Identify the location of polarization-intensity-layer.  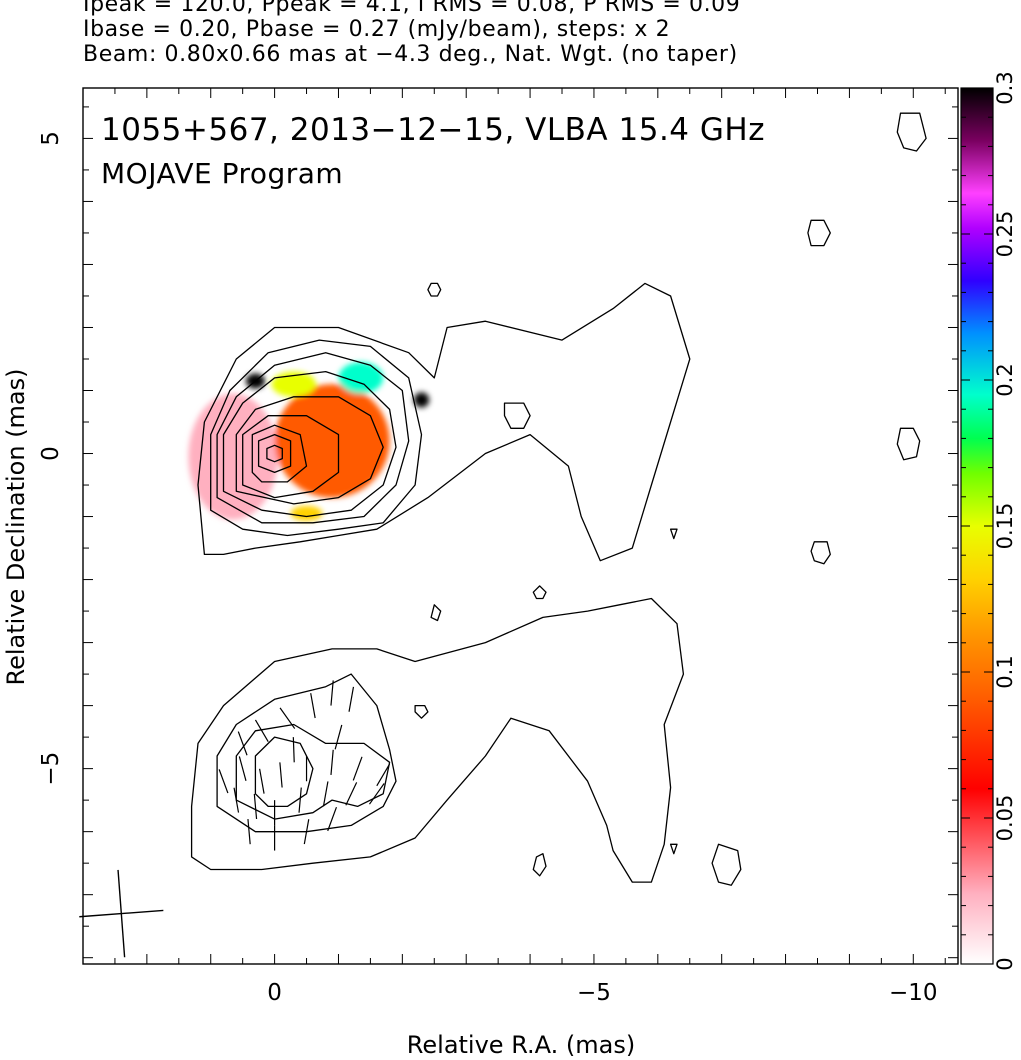
(309, 441).